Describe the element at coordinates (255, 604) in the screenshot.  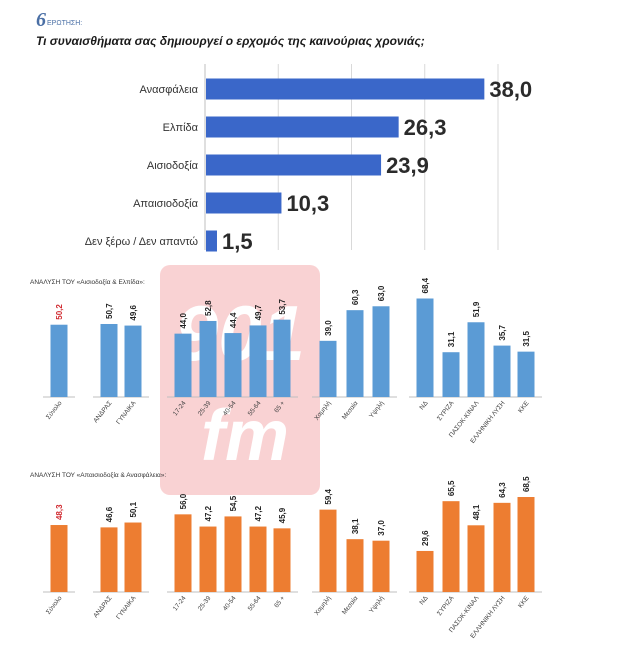
I see `pessimism-chart-category-label: 55-64` at that location.